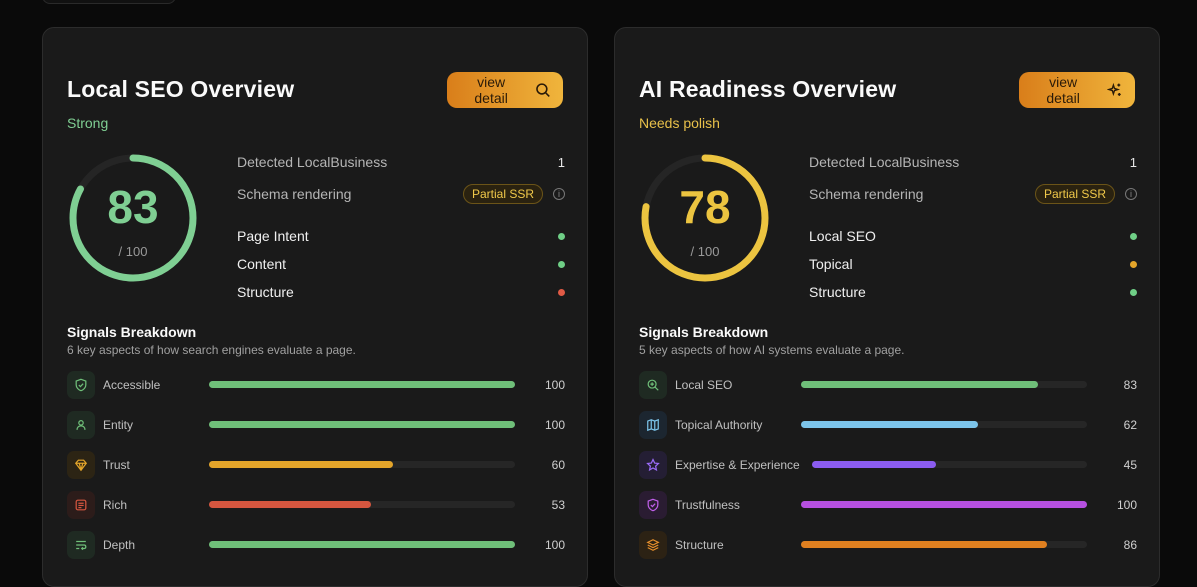  Describe the element at coordinates (1130, 465) in the screenshot. I see `signal-value: 45` at that location.